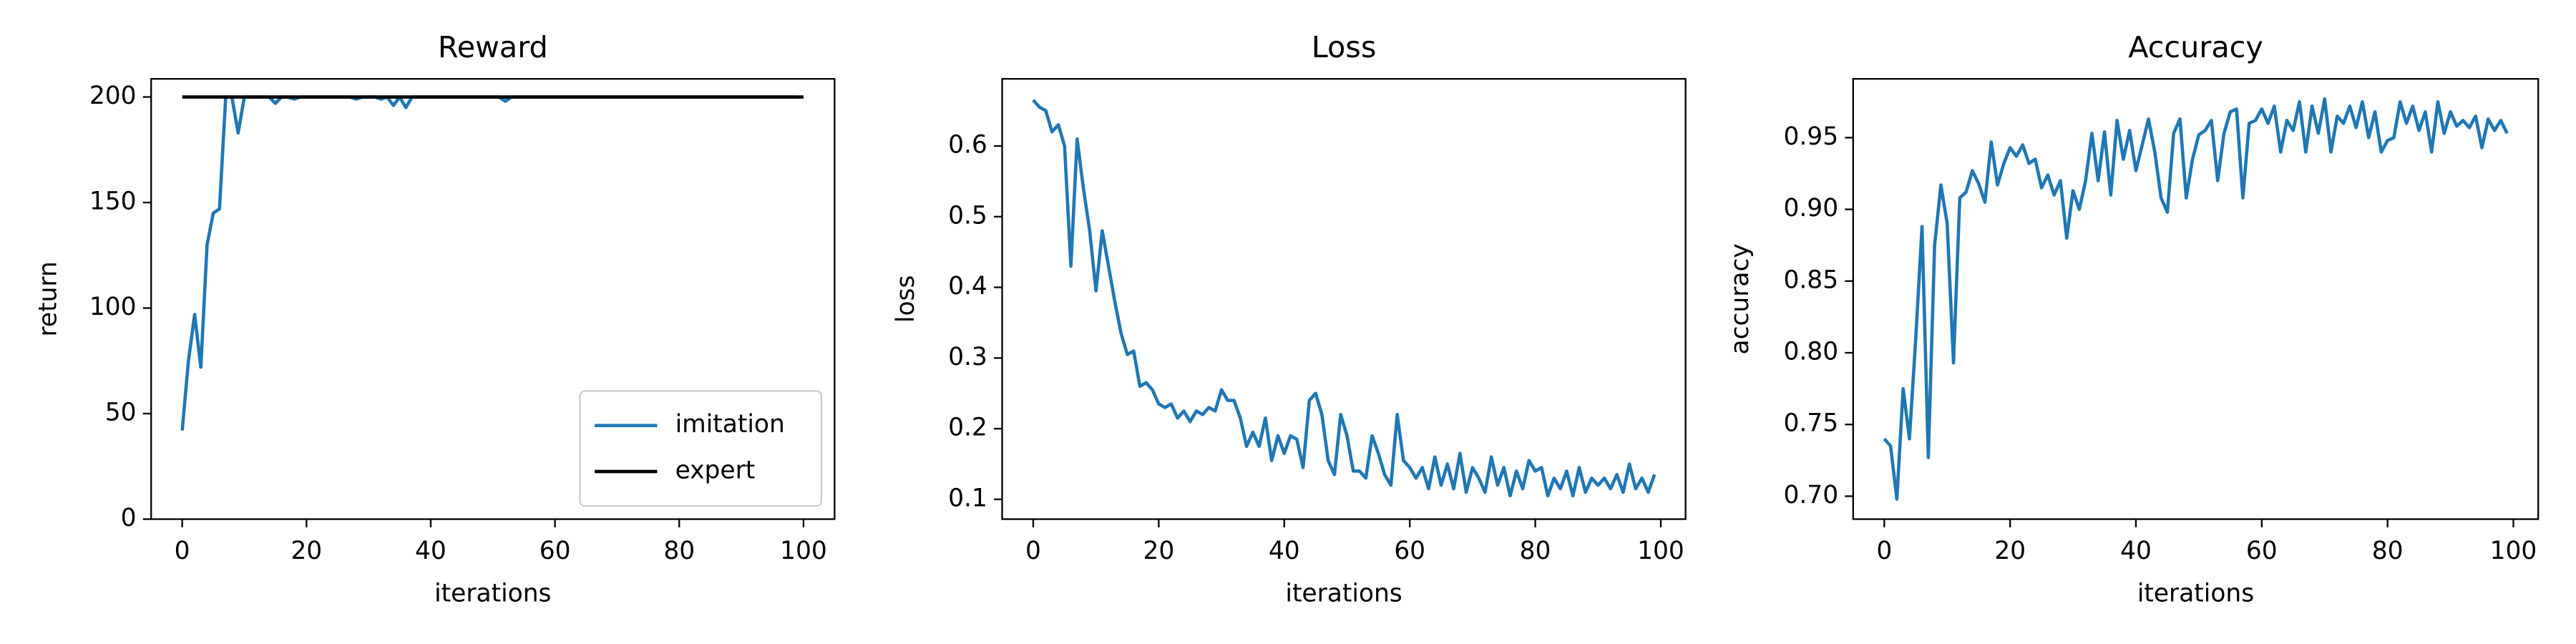 The image size is (2576, 644). What do you see at coordinates (113, 201) in the screenshot?
I see `y-tick-label: 150` at bounding box center [113, 201].